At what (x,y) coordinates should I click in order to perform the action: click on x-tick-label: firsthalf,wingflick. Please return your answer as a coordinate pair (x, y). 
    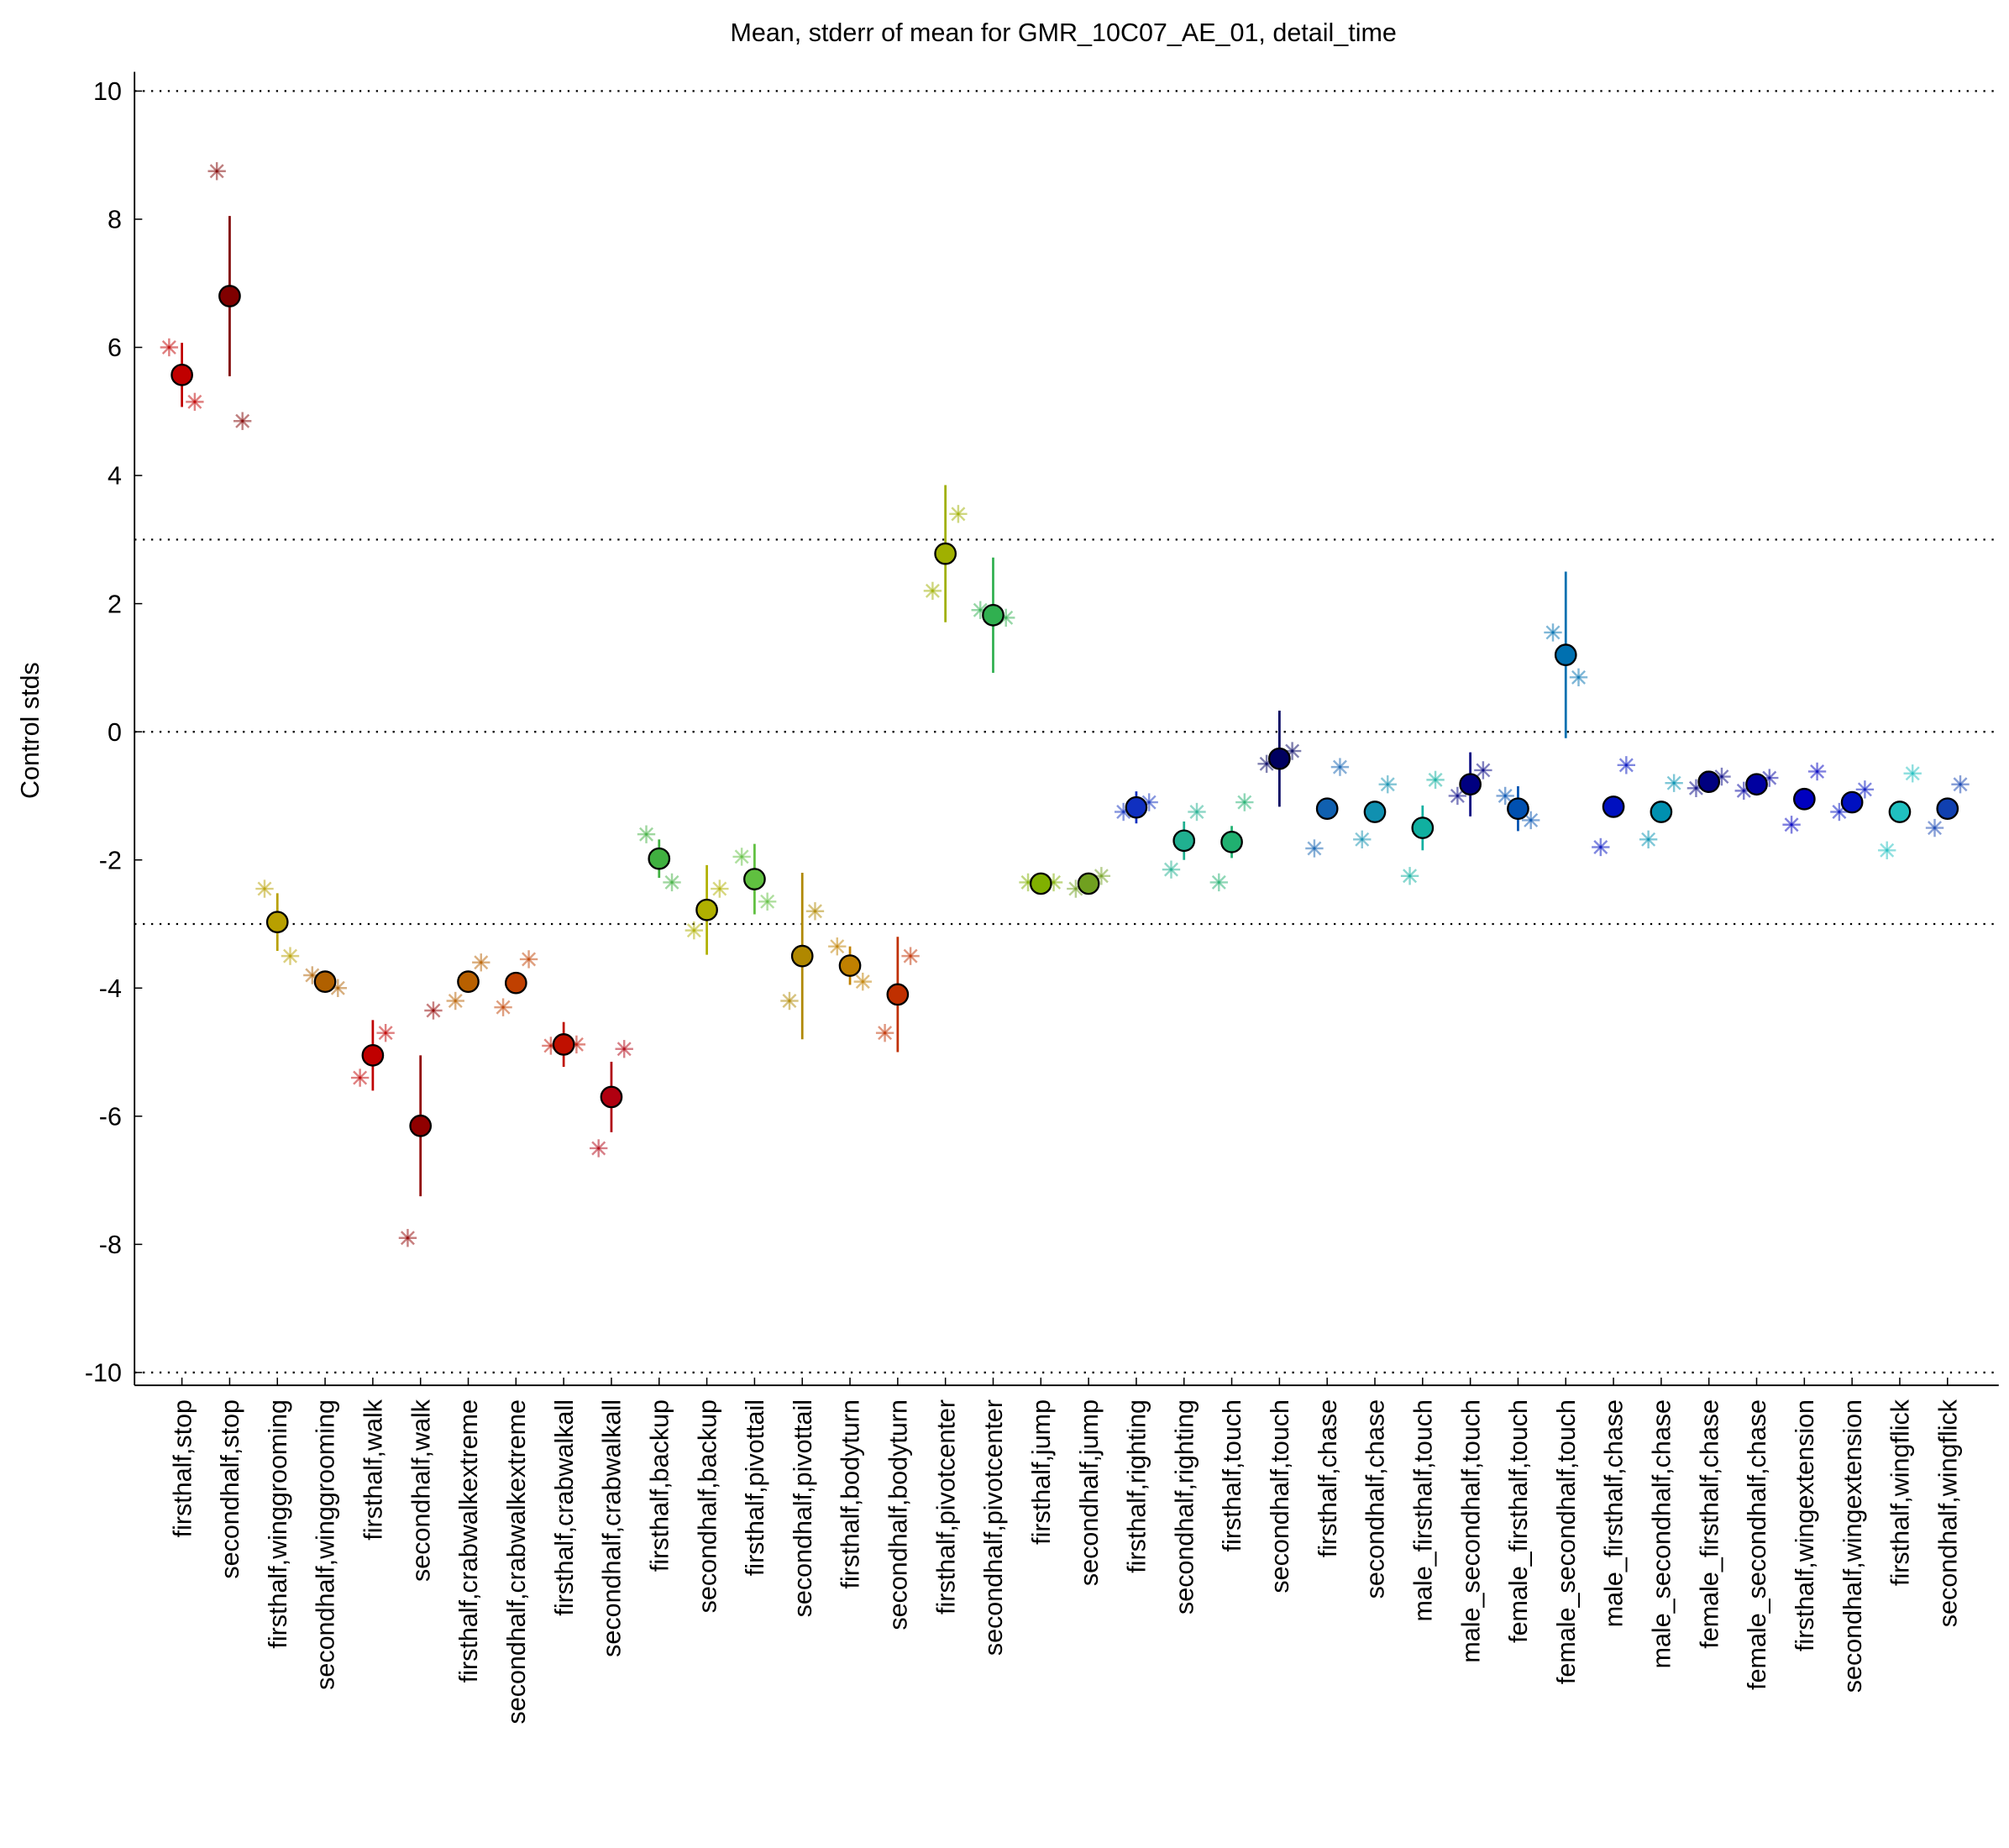
    Looking at the image, I should click on (1900, 1492).